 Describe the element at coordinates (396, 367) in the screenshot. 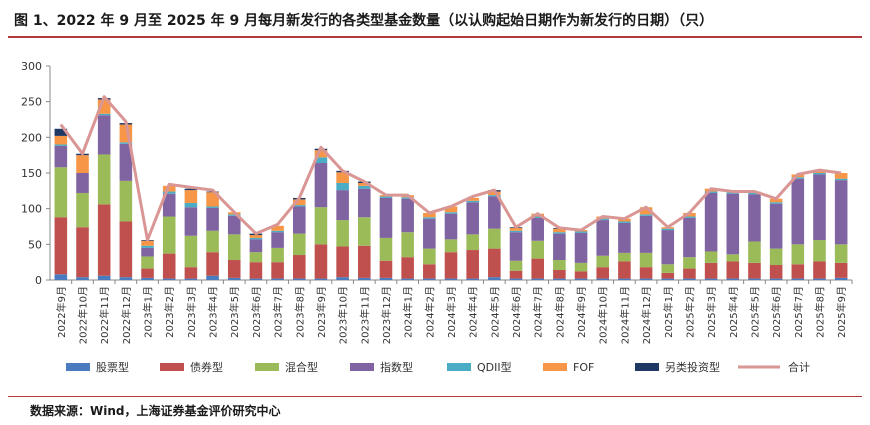

I see `legend-label: 指数型` at that location.